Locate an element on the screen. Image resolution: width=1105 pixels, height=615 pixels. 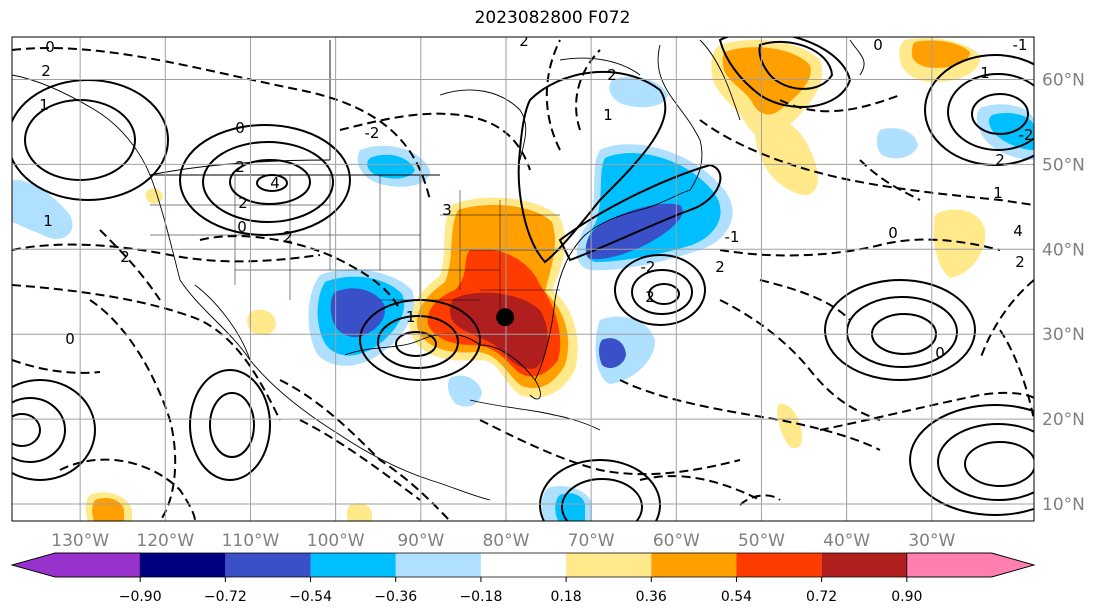
longitude-label: 30°W is located at coordinates (931, 541).